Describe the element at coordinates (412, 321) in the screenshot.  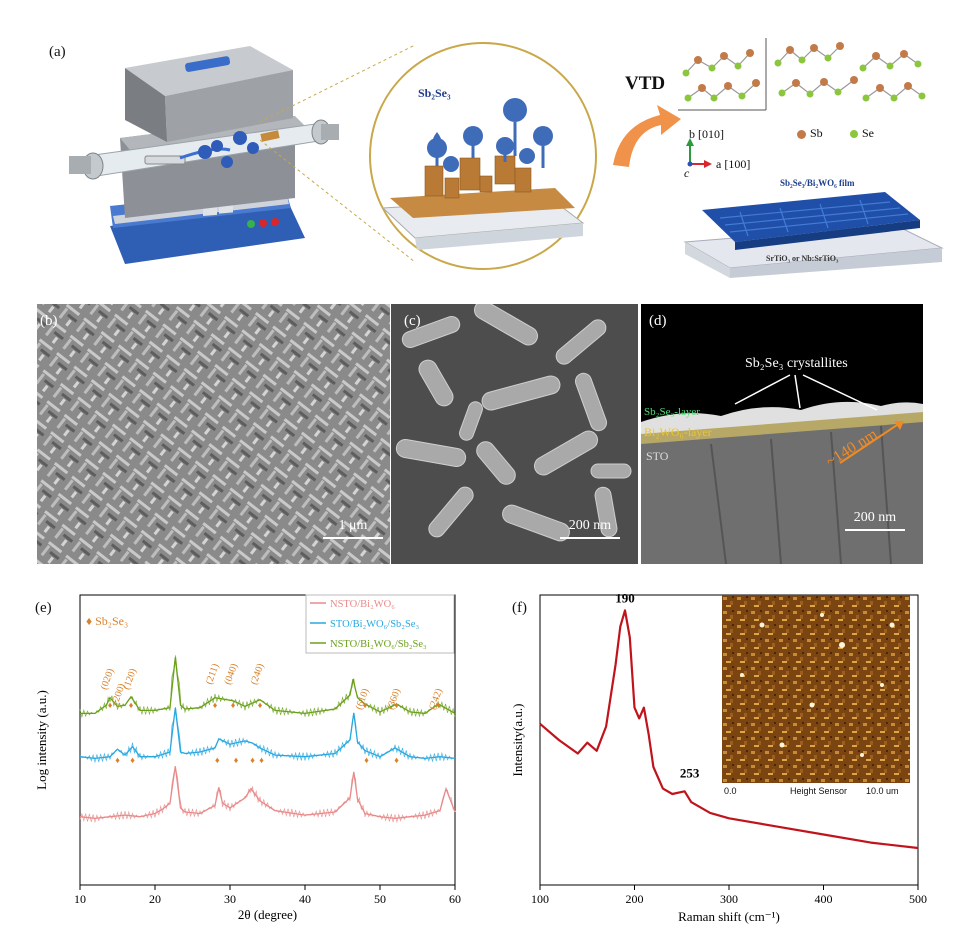
I see `panel-c-label: (c)` at that location.